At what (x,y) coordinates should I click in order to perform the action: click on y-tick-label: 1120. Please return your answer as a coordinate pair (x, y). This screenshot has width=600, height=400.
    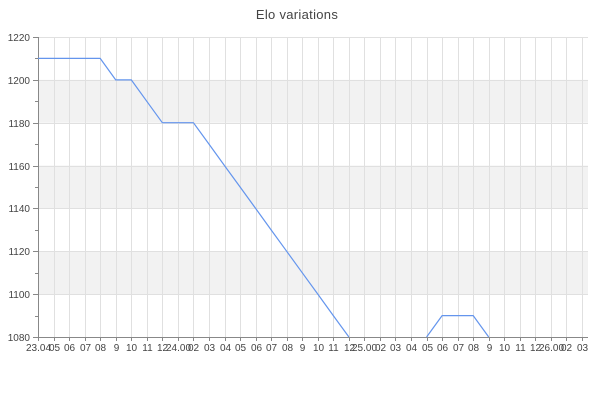
    Looking at the image, I should click on (19, 252).